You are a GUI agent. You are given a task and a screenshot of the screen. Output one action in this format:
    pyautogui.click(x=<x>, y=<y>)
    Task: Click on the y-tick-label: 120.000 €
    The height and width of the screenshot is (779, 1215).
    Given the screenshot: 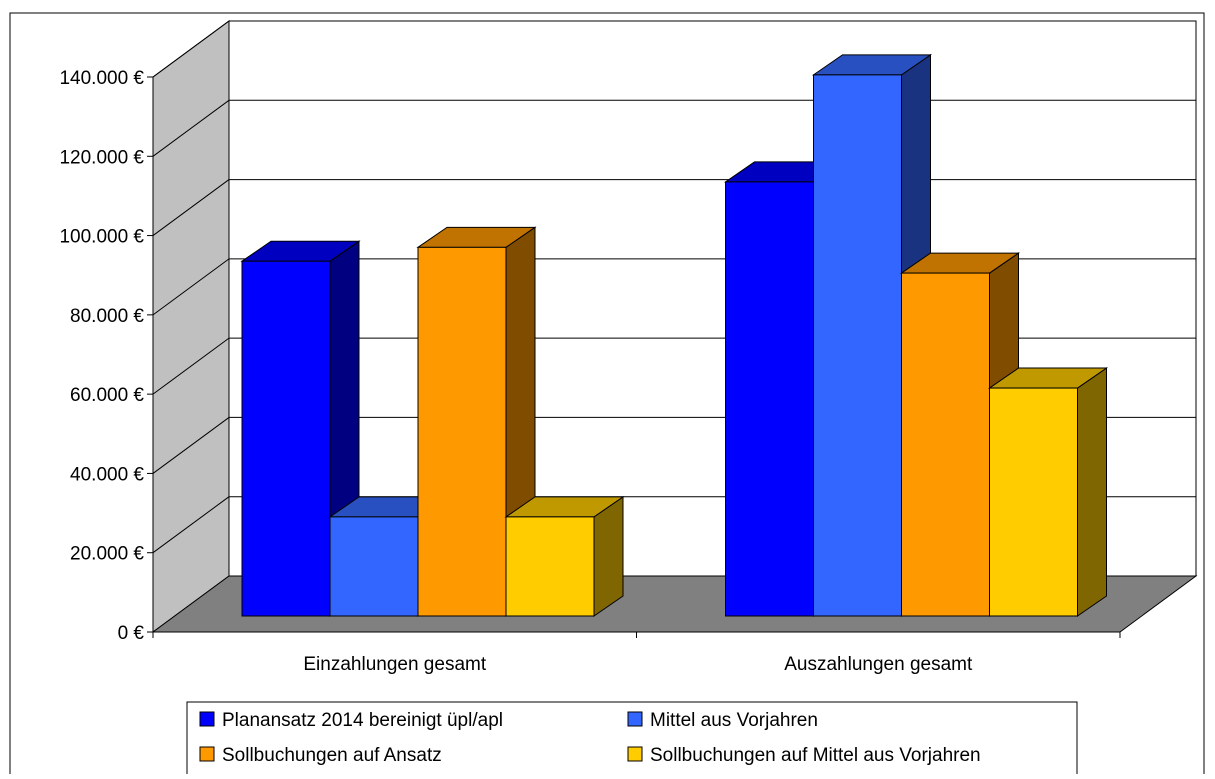 What is the action you would take?
    pyautogui.click(x=101, y=157)
    